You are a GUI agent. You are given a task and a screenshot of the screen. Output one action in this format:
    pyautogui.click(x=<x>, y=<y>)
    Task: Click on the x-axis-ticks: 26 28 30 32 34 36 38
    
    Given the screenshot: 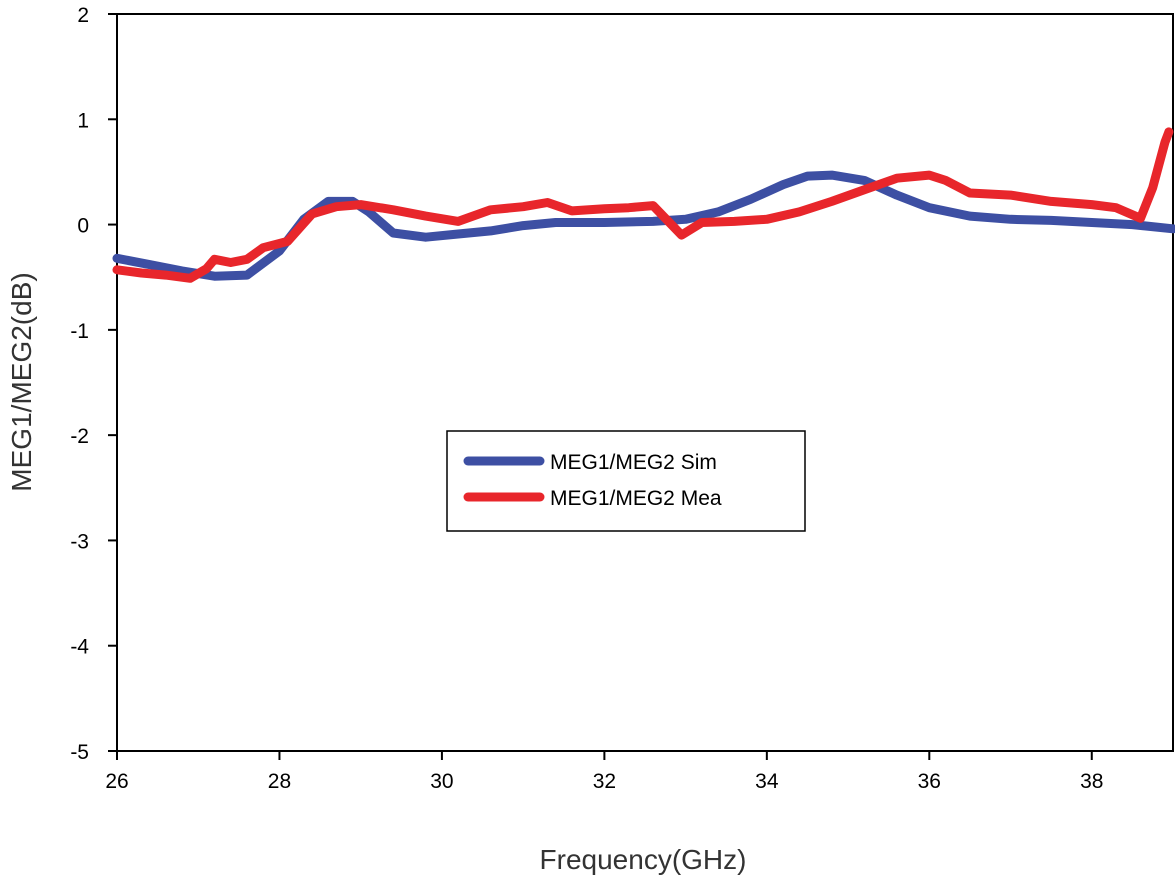 What is the action you would take?
    pyautogui.click(x=604, y=772)
    